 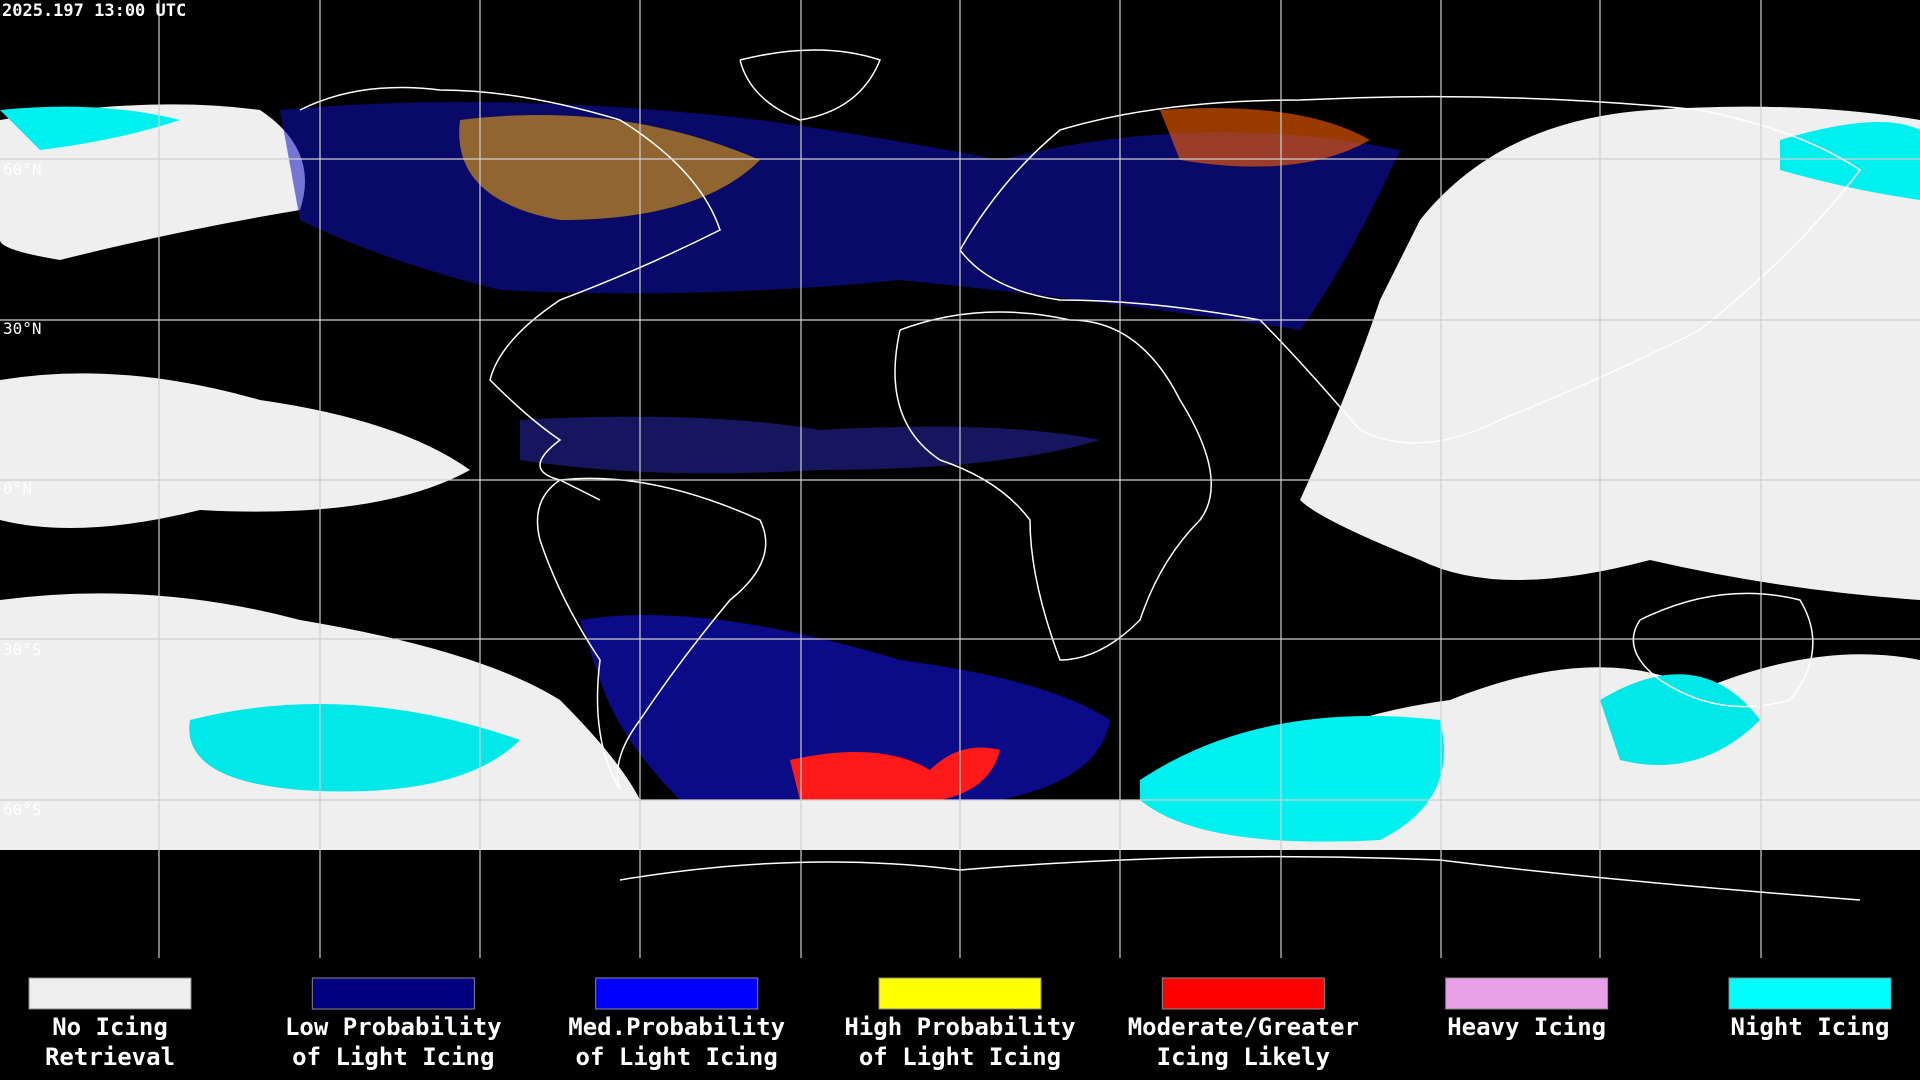 I want to click on legend-label: Icing Likely, so click(x=1243, y=1057).